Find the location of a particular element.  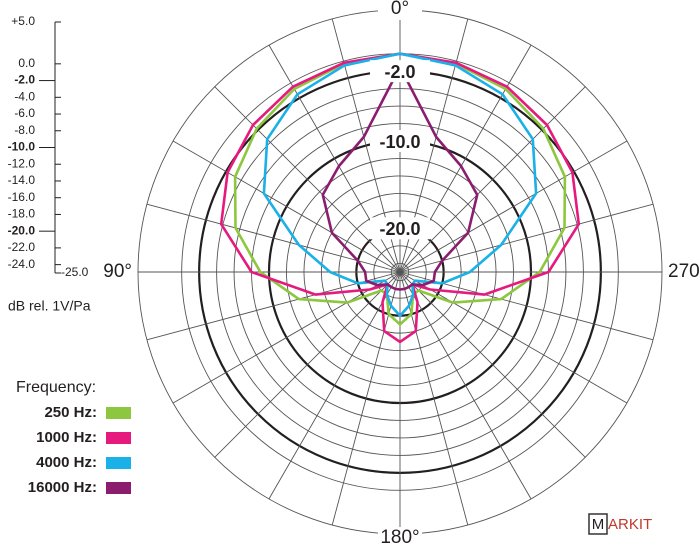

y-tick-label: 0.0 is located at coordinates (26, 63).